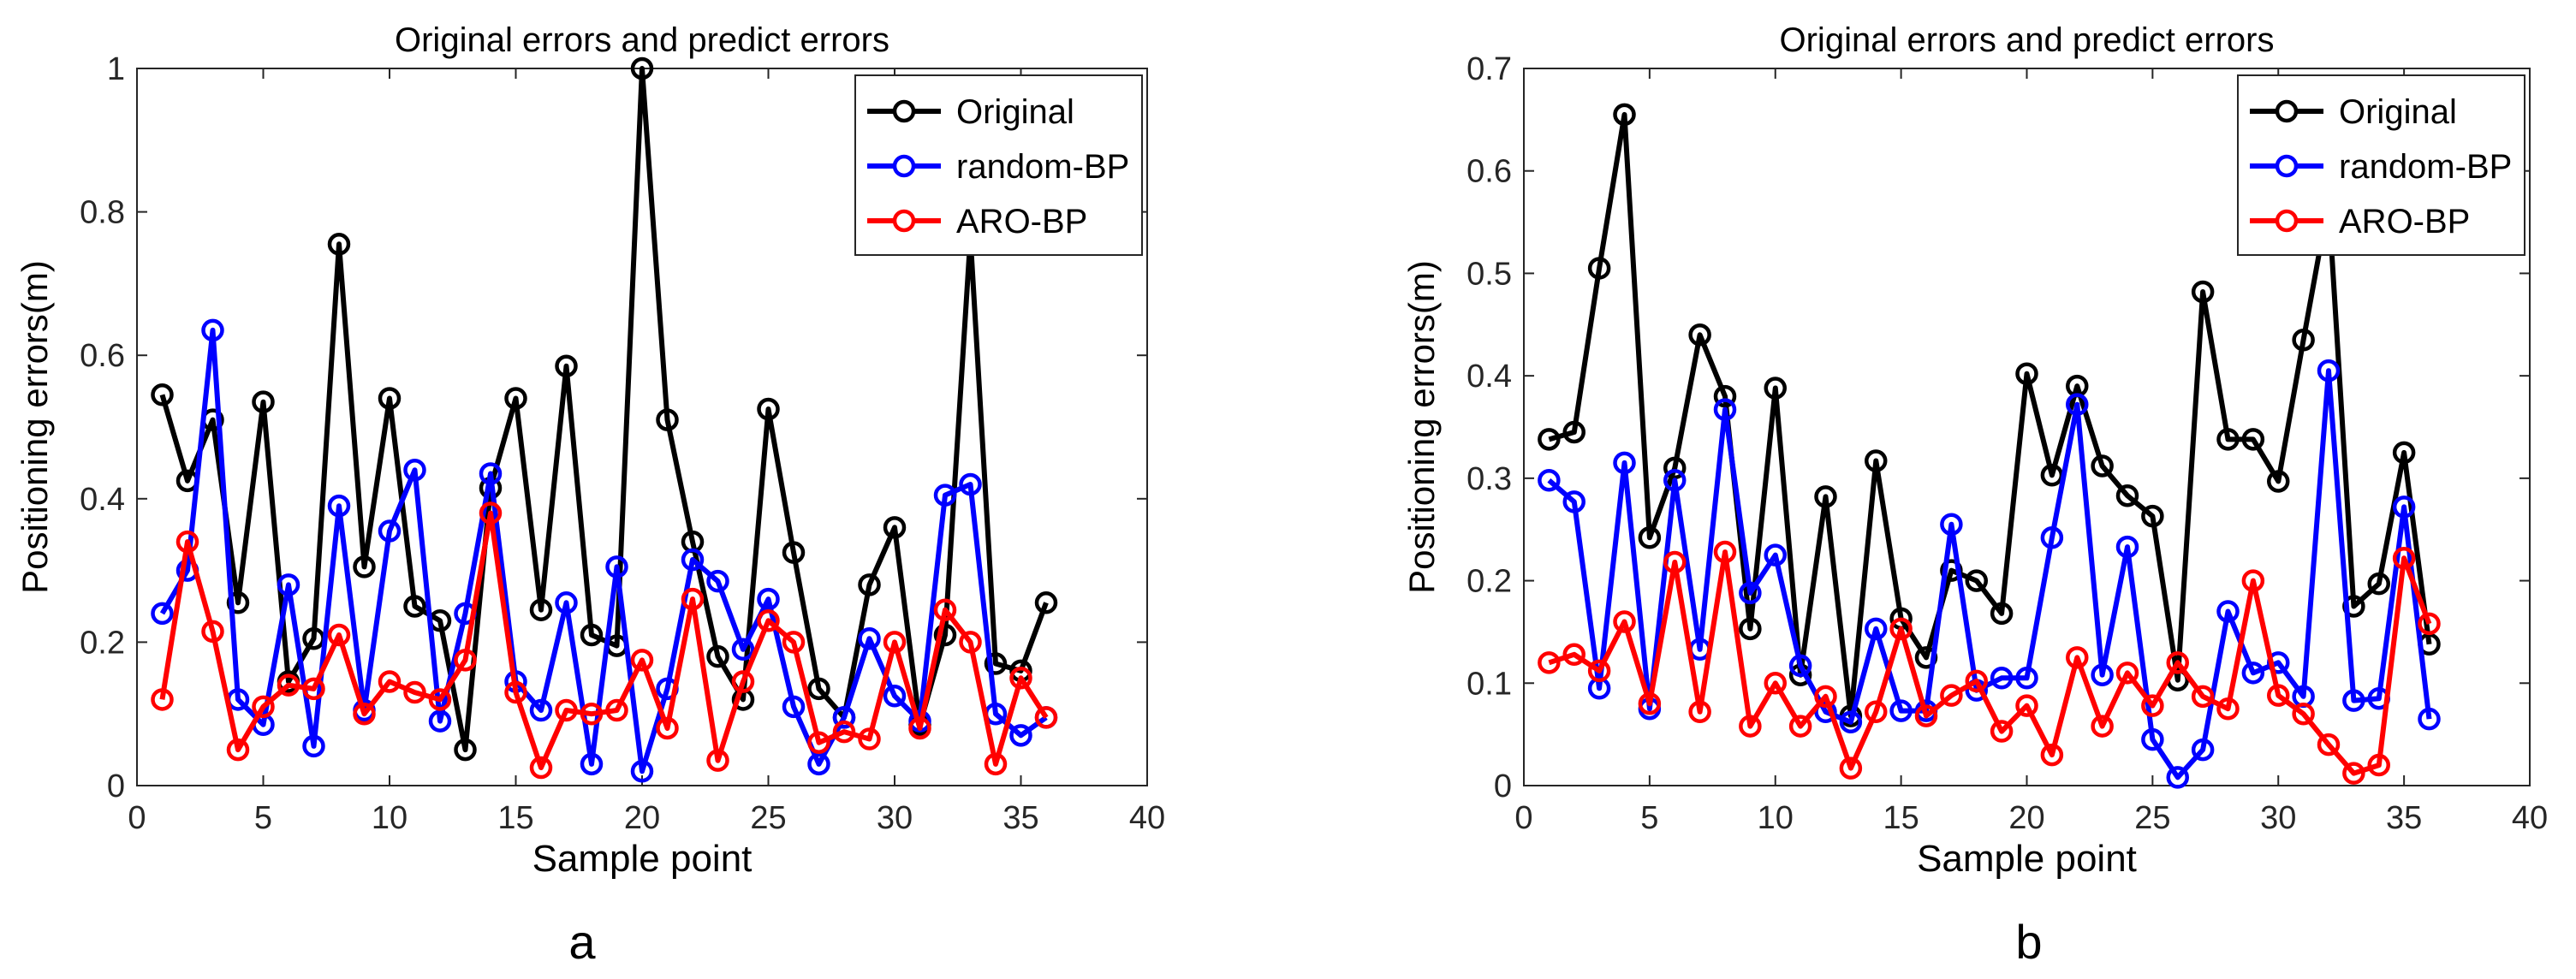 The width and height of the screenshot is (2576, 979). What do you see at coordinates (2027, 859) in the screenshot?
I see `x-axis-label: Sample point` at bounding box center [2027, 859].